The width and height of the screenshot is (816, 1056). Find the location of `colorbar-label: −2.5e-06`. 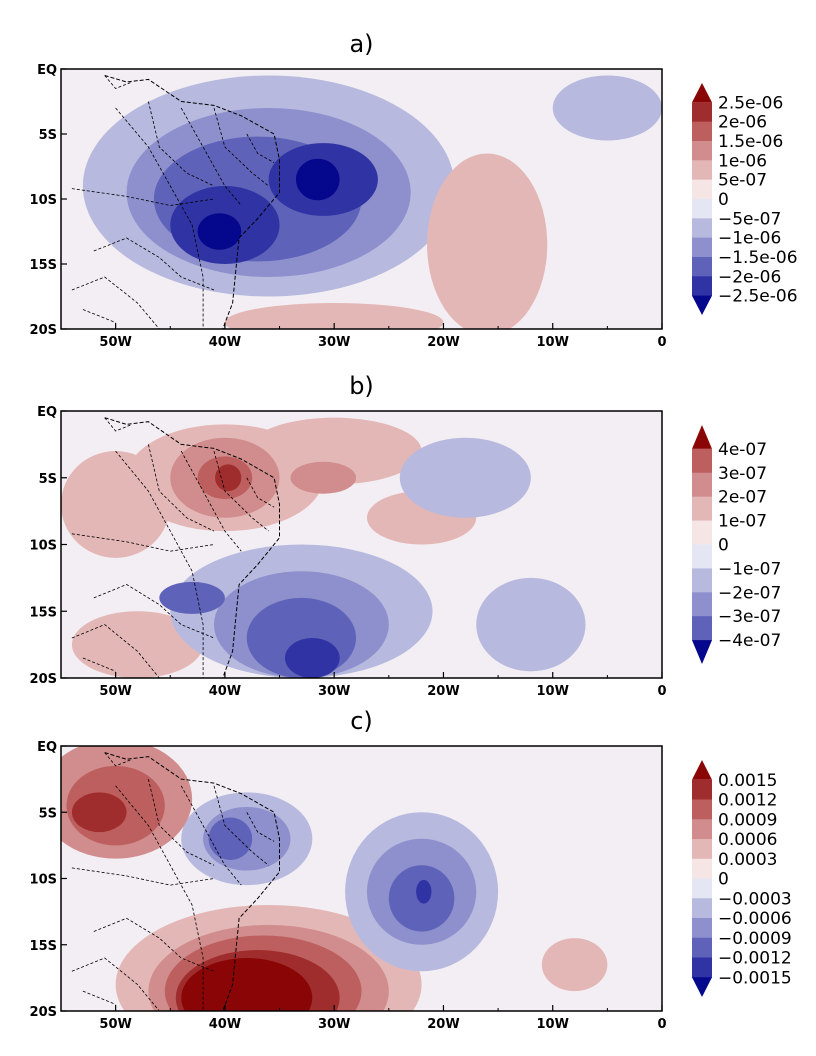

colorbar-label: −2.5e-06 is located at coordinates (758, 297).